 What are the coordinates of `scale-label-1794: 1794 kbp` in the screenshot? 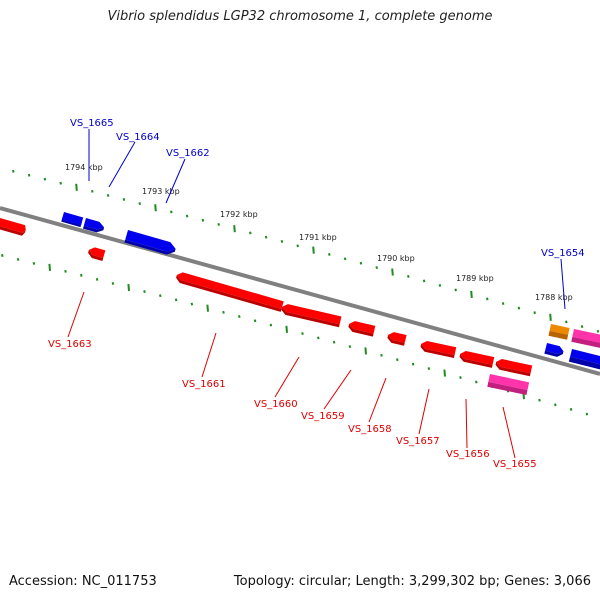 It's located at (84, 167).